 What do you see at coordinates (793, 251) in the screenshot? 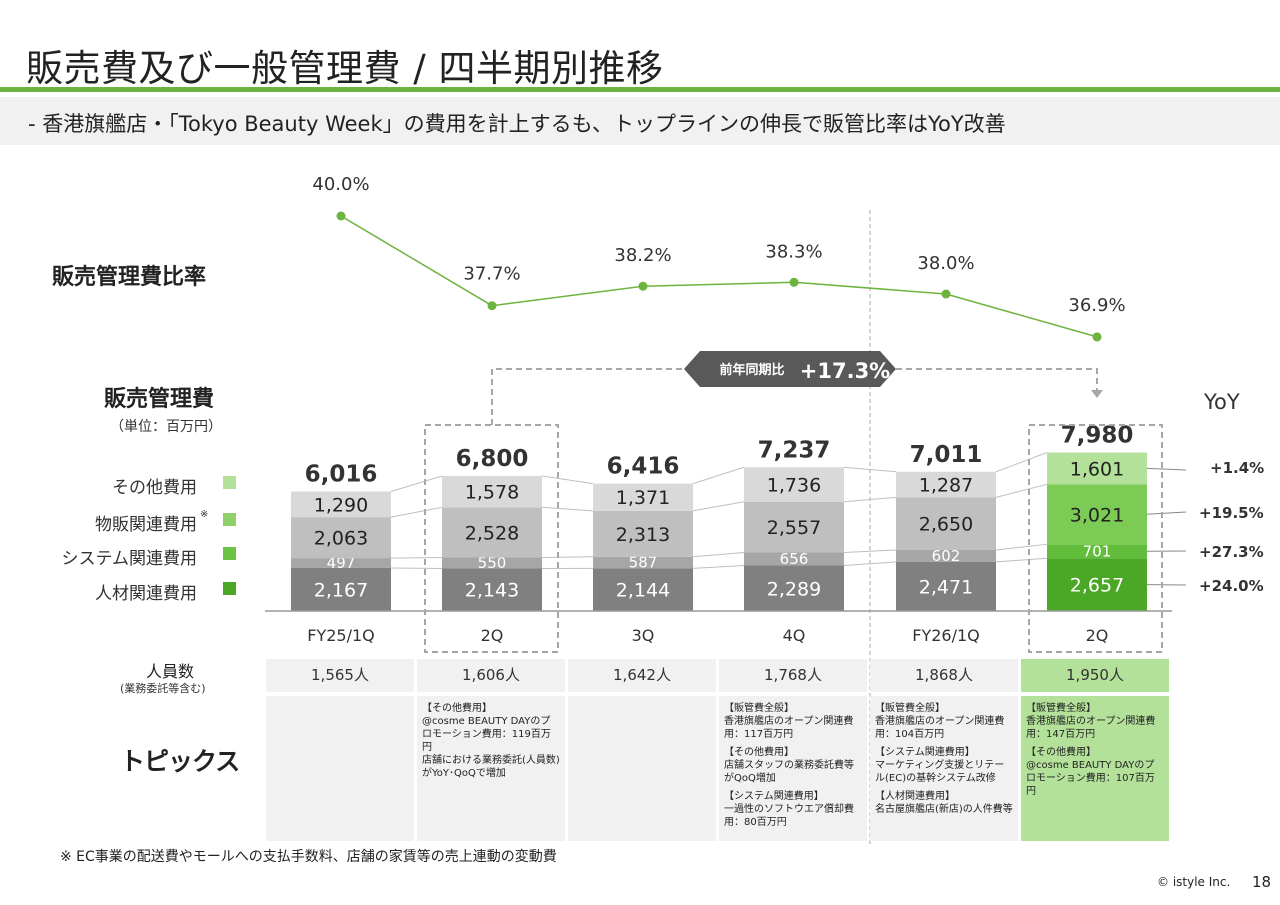
I see `ratio-data-label: 38.3%` at bounding box center [793, 251].